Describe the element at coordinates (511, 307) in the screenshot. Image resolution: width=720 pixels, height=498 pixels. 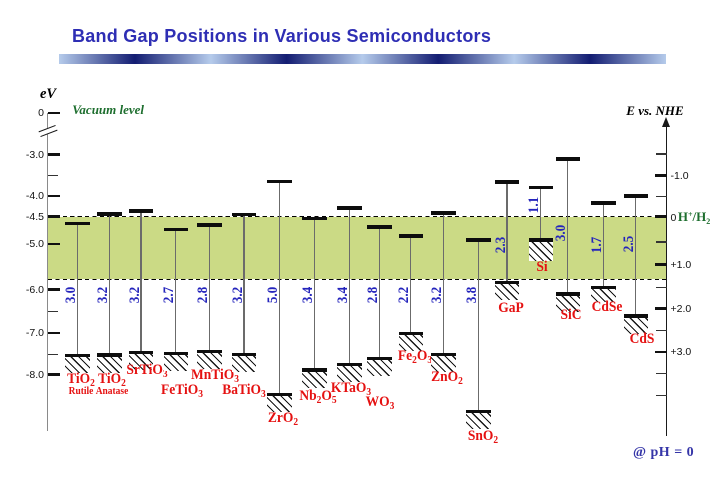
I see `material-label: GaP` at that location.